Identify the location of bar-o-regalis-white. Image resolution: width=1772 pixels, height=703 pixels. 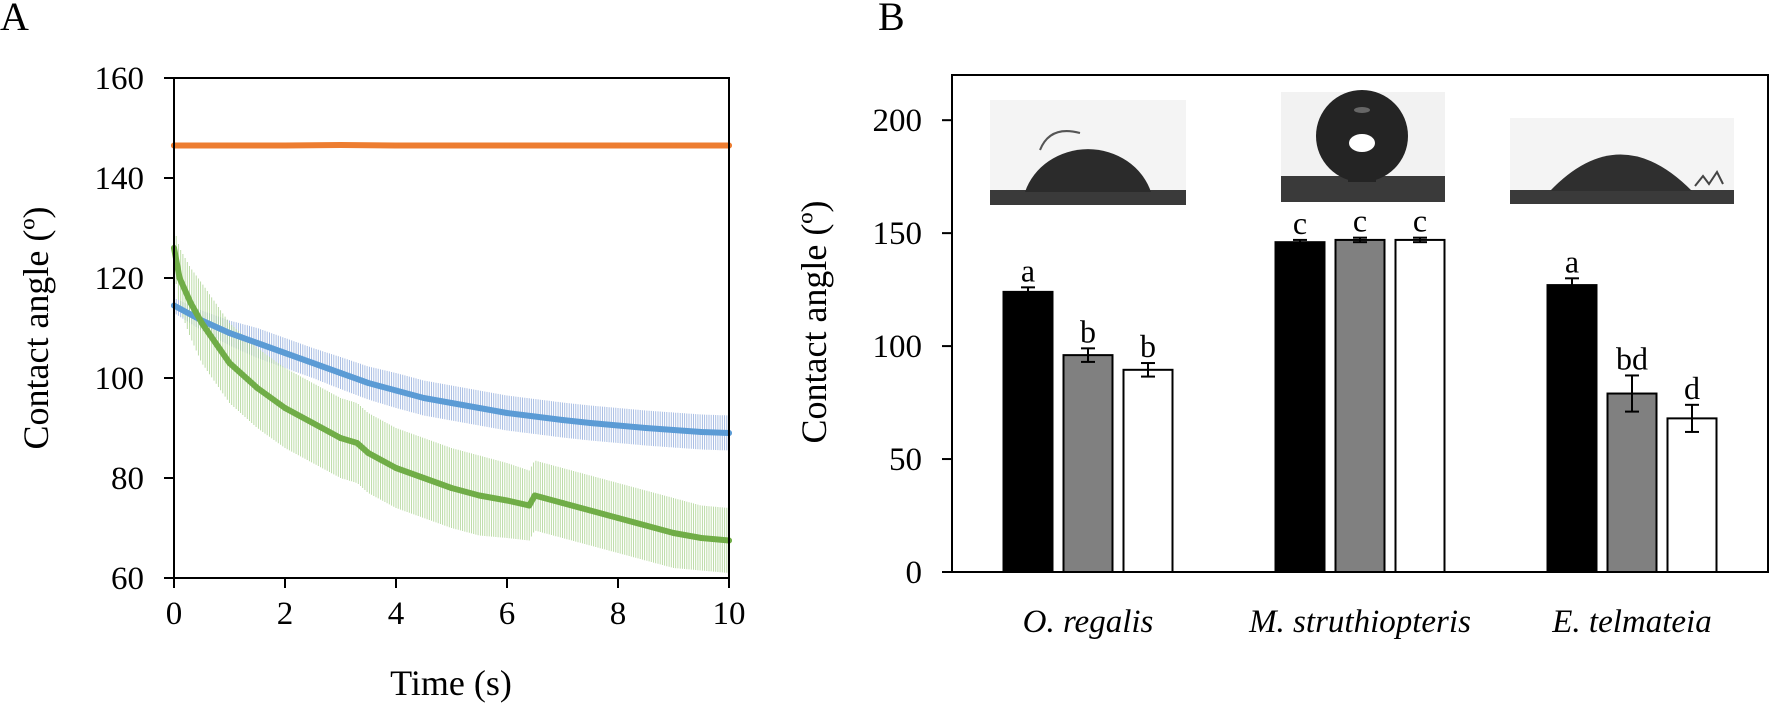
(1148, 470).